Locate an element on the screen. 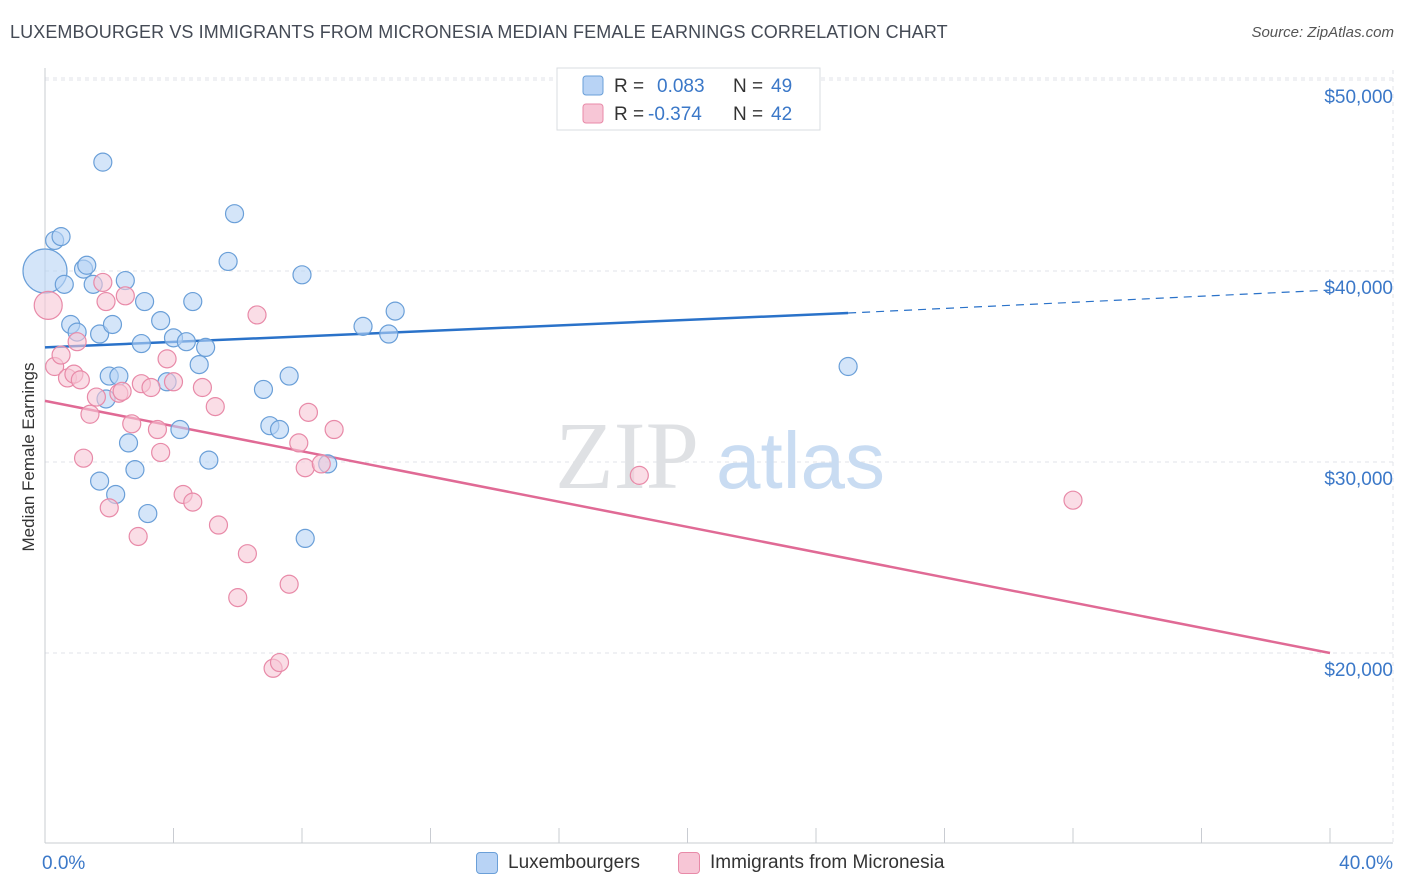 This screenshot has width=1406, height=892. correlation-legend: R = 0.083 N = 49 R = -0.374 N = 42 is located at coordinates (688, 99).